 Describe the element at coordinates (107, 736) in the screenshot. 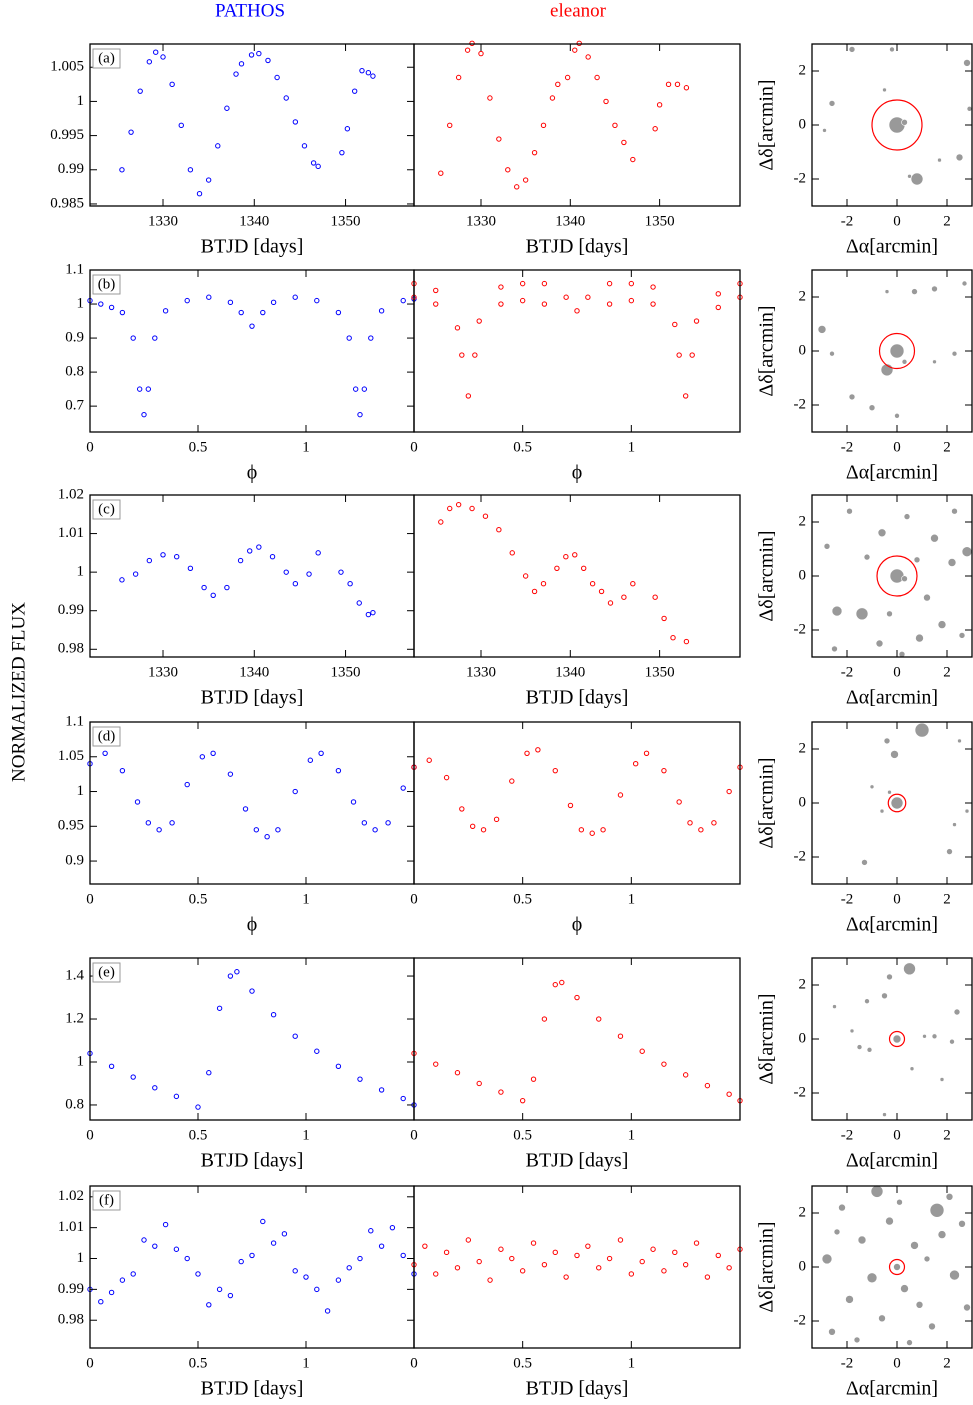

I see `panel-label: (d)` at that location.